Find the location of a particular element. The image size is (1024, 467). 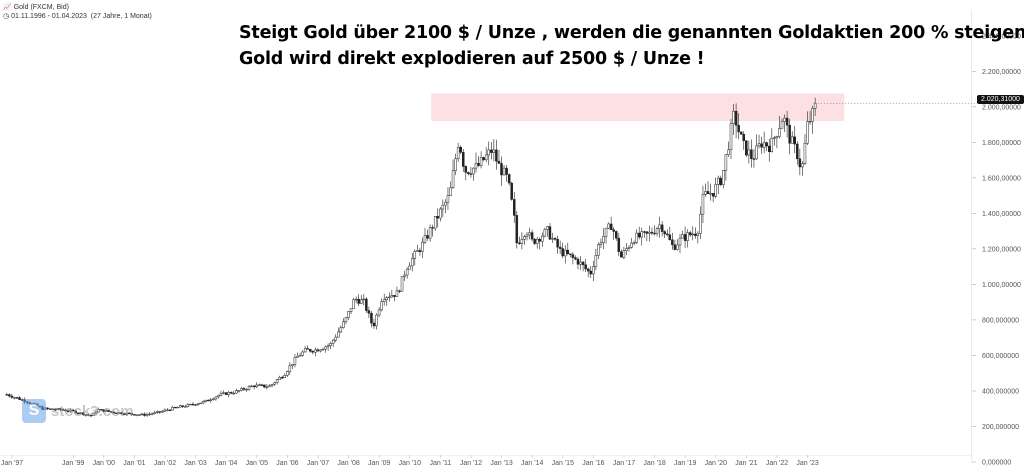

x-tick-label: Jan '97 is located at coordinates (12, 463).